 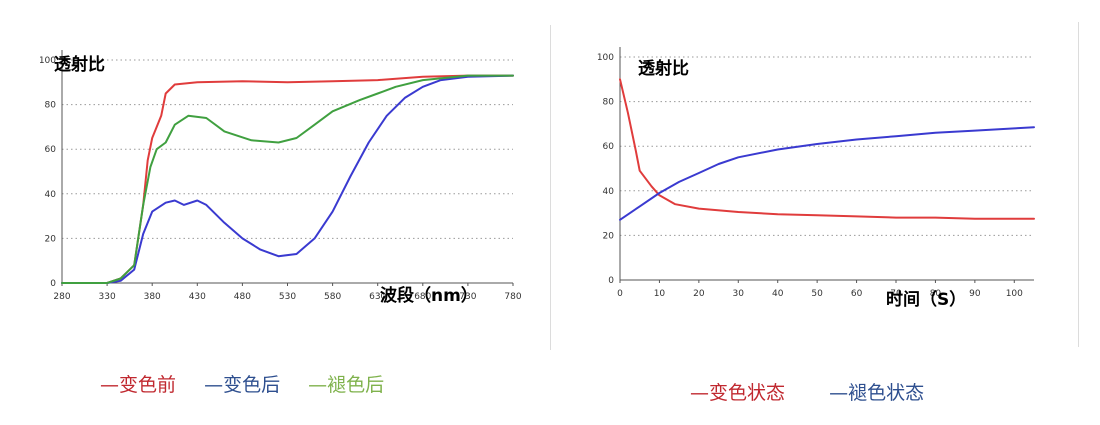 What do you see at coordinates (242, 297) in the screenshot?
I see `x-tick-label: 480` at bounding box center [242, 297].